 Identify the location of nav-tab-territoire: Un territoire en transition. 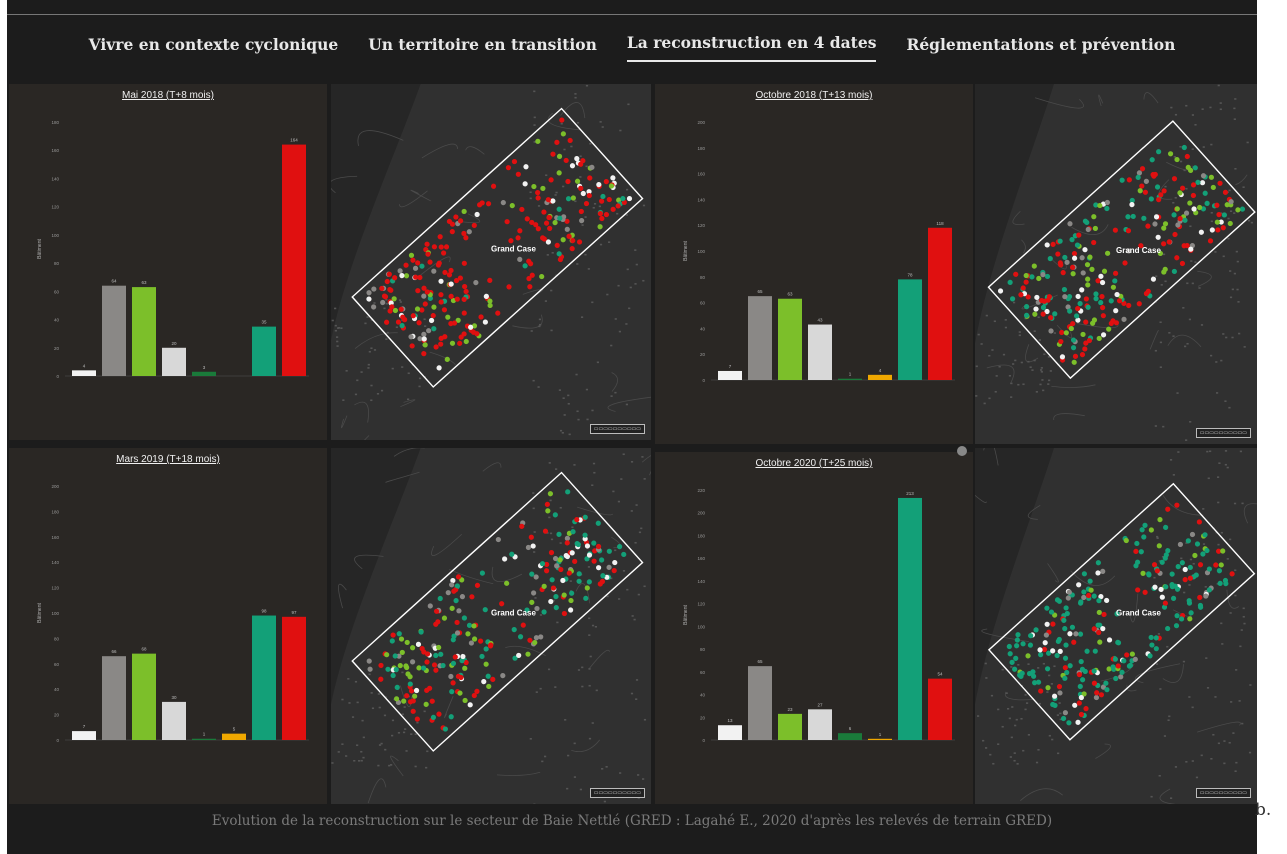
(482, 44).